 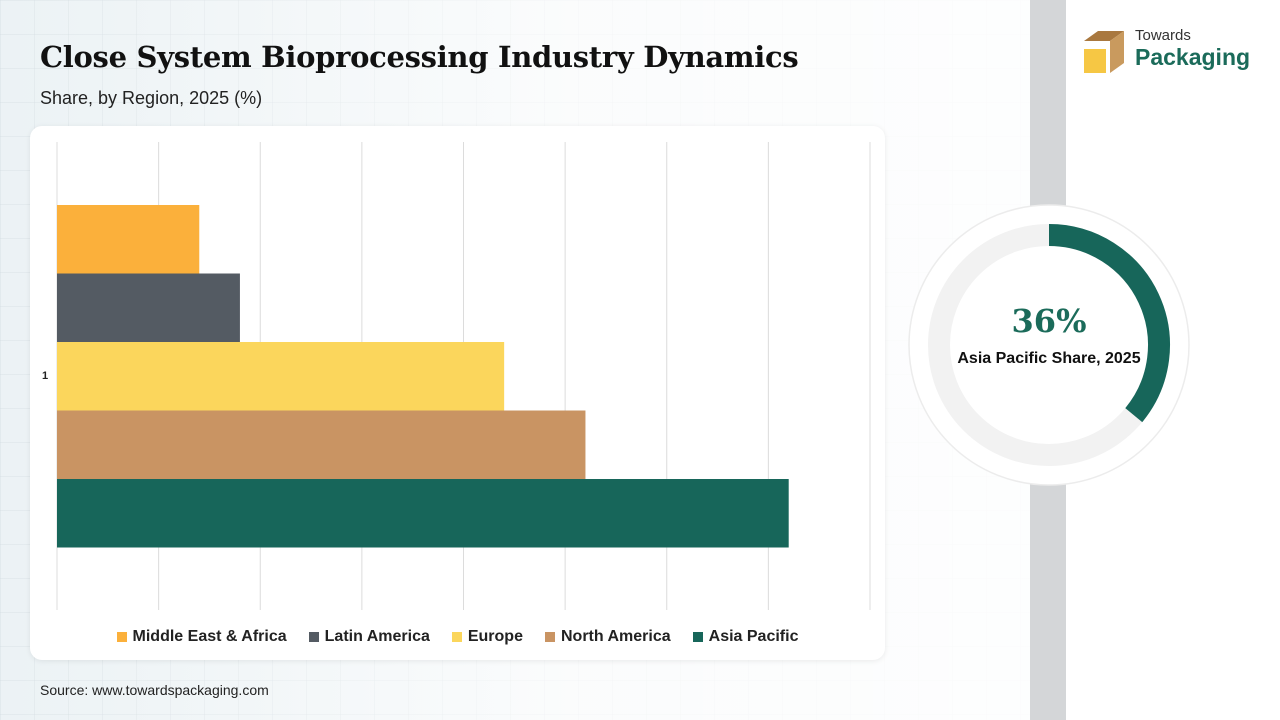 What do you see at coordinates (281, 376) in the screenshot?
I see `bar-europe` at bounding box center [281, 376].